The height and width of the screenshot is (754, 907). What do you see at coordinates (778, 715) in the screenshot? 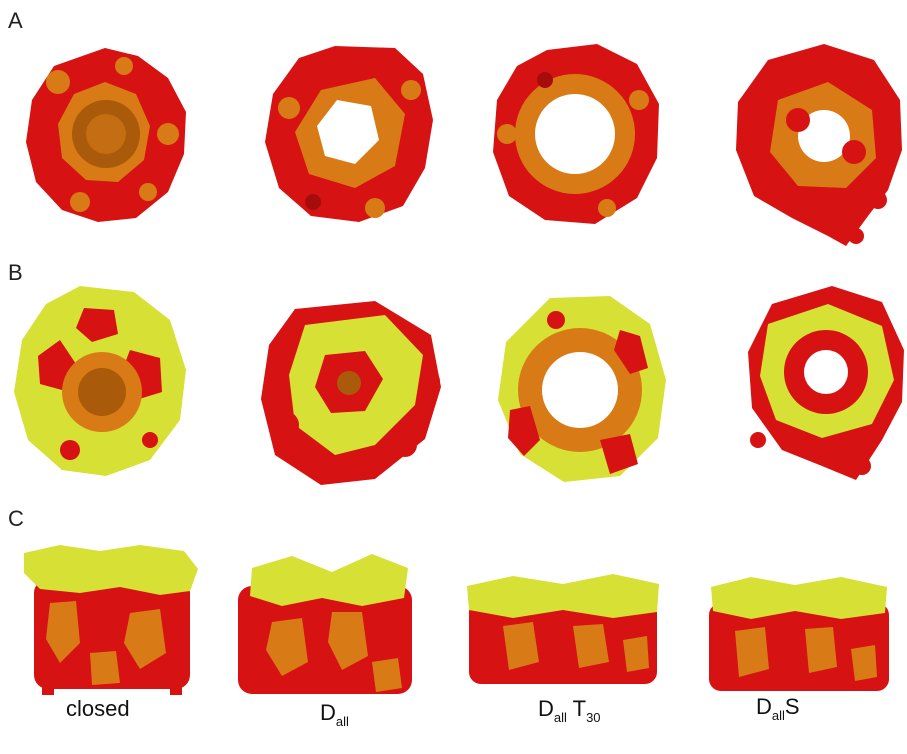
I see `caption-dalls-subscript: all` at bounding box center [778, 715].